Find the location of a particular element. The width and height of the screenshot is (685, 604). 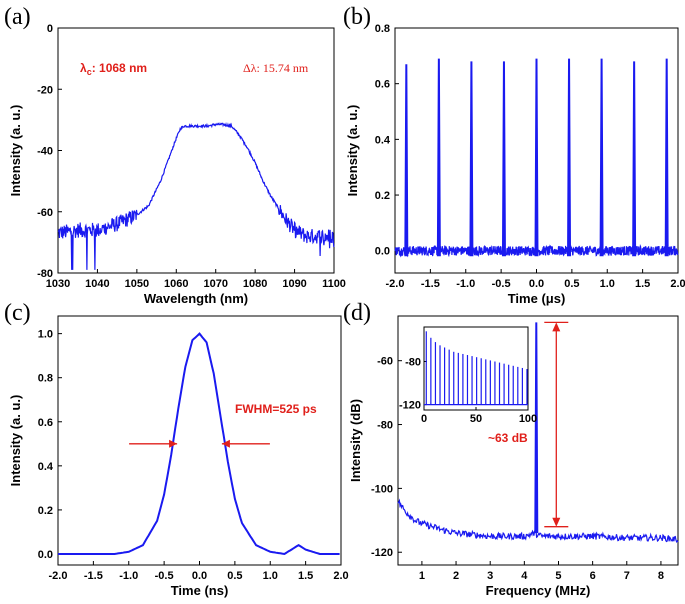

x-tick-label: 1 is located at coordinates (422, 576).